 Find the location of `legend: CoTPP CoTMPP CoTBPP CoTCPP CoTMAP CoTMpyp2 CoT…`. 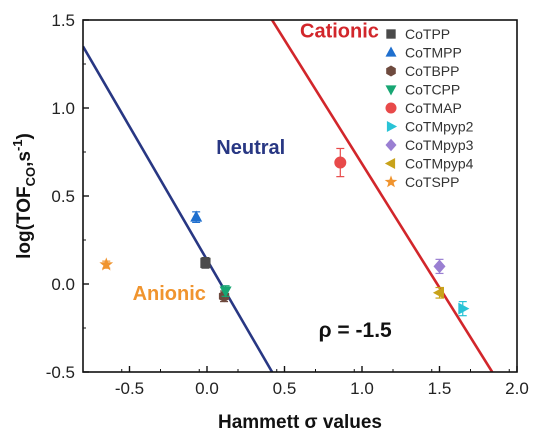

legend: CoTPP CoTMPP CoTBPP CoTCPP CoTMAP CoTMpyp2 CoT… is located at coordinates (429, 108).